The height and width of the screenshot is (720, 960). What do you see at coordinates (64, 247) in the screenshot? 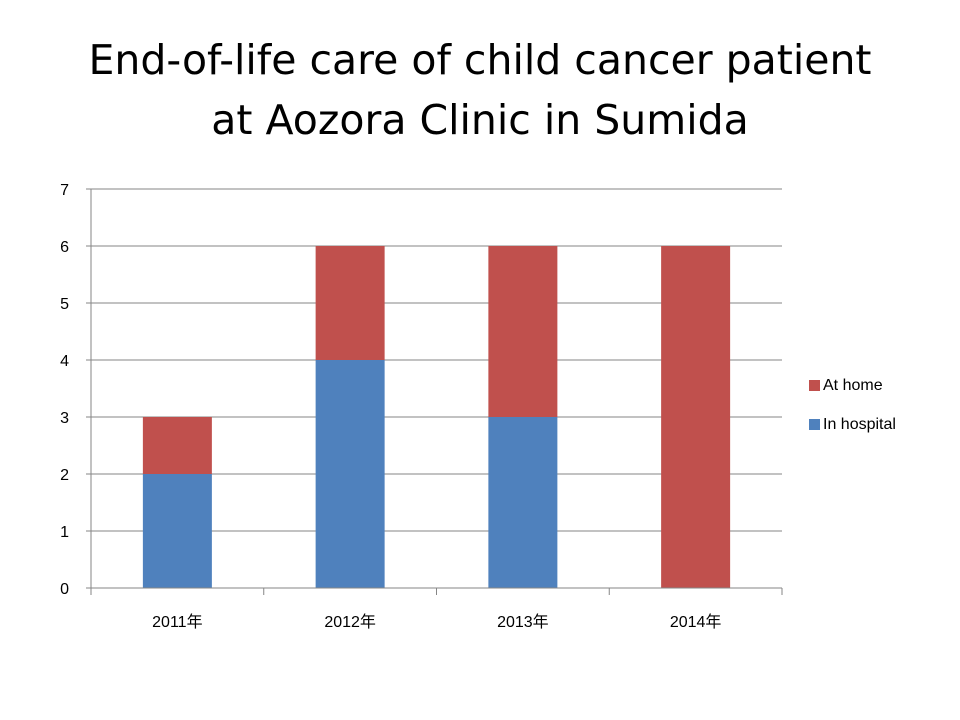
I see `y-tick-label: 6` at bounding box center [64, 247].